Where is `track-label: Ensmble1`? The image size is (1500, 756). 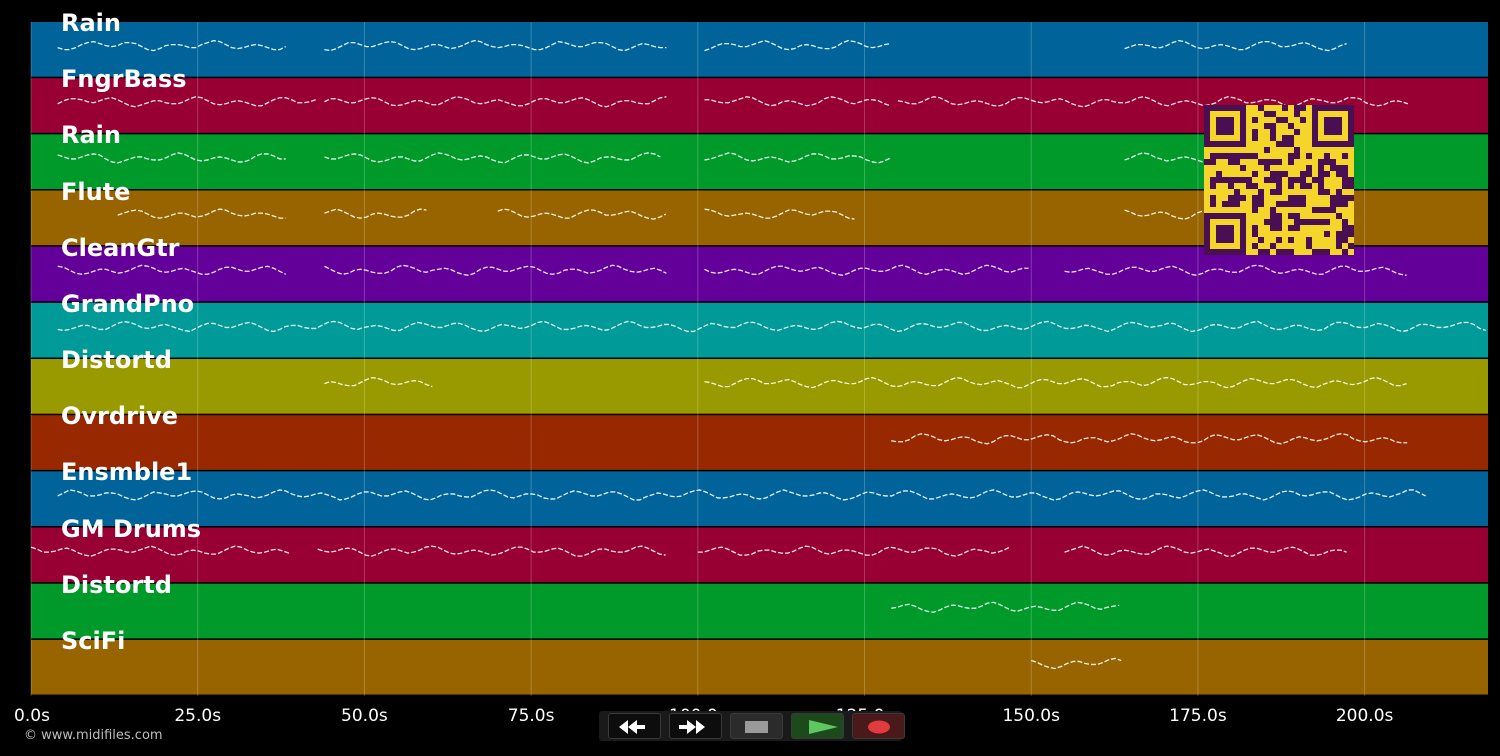
track-label: Ensmble1 is located at coordinates (127, 472).